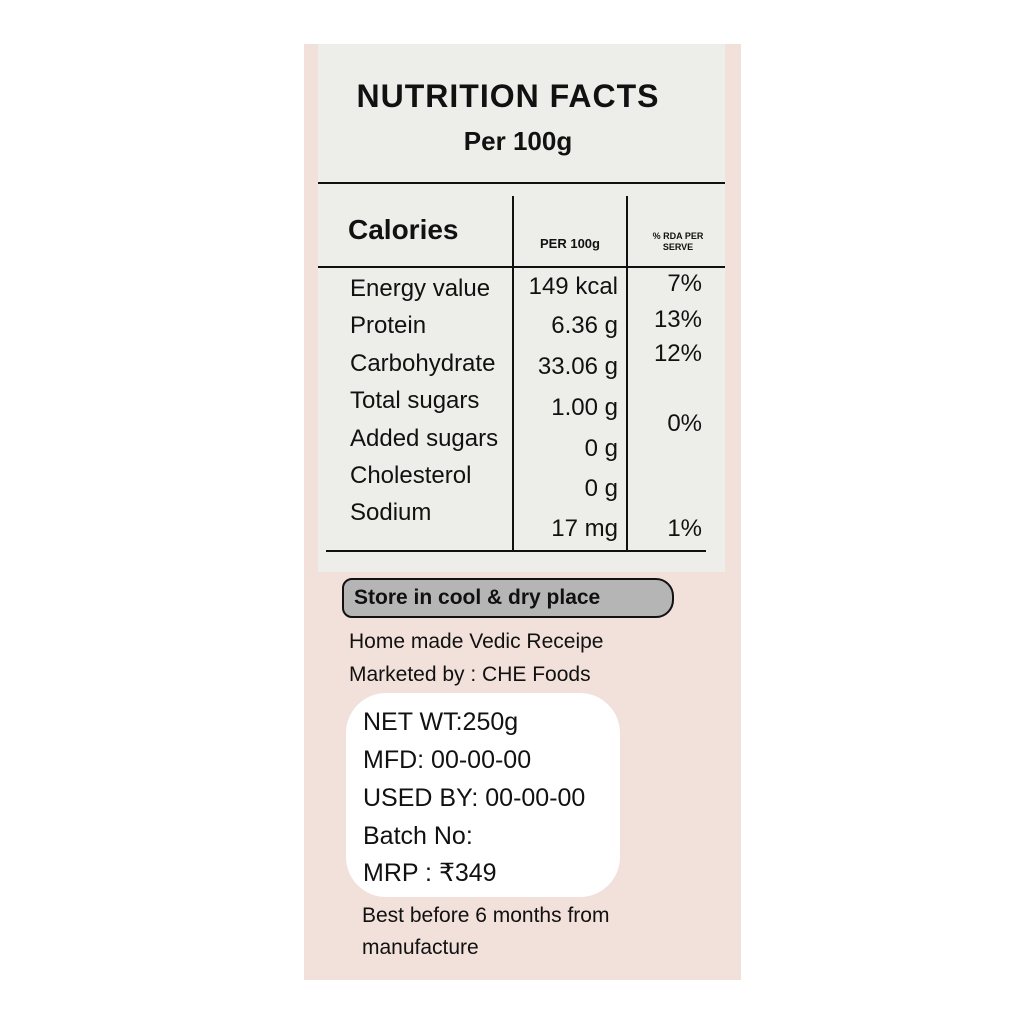 The image size is (1024, 1024). What do you see at coordinates (584, 528) in the screenshot?
I see `nutrient-amount: 17 mg` at bounding box center [584, 528].